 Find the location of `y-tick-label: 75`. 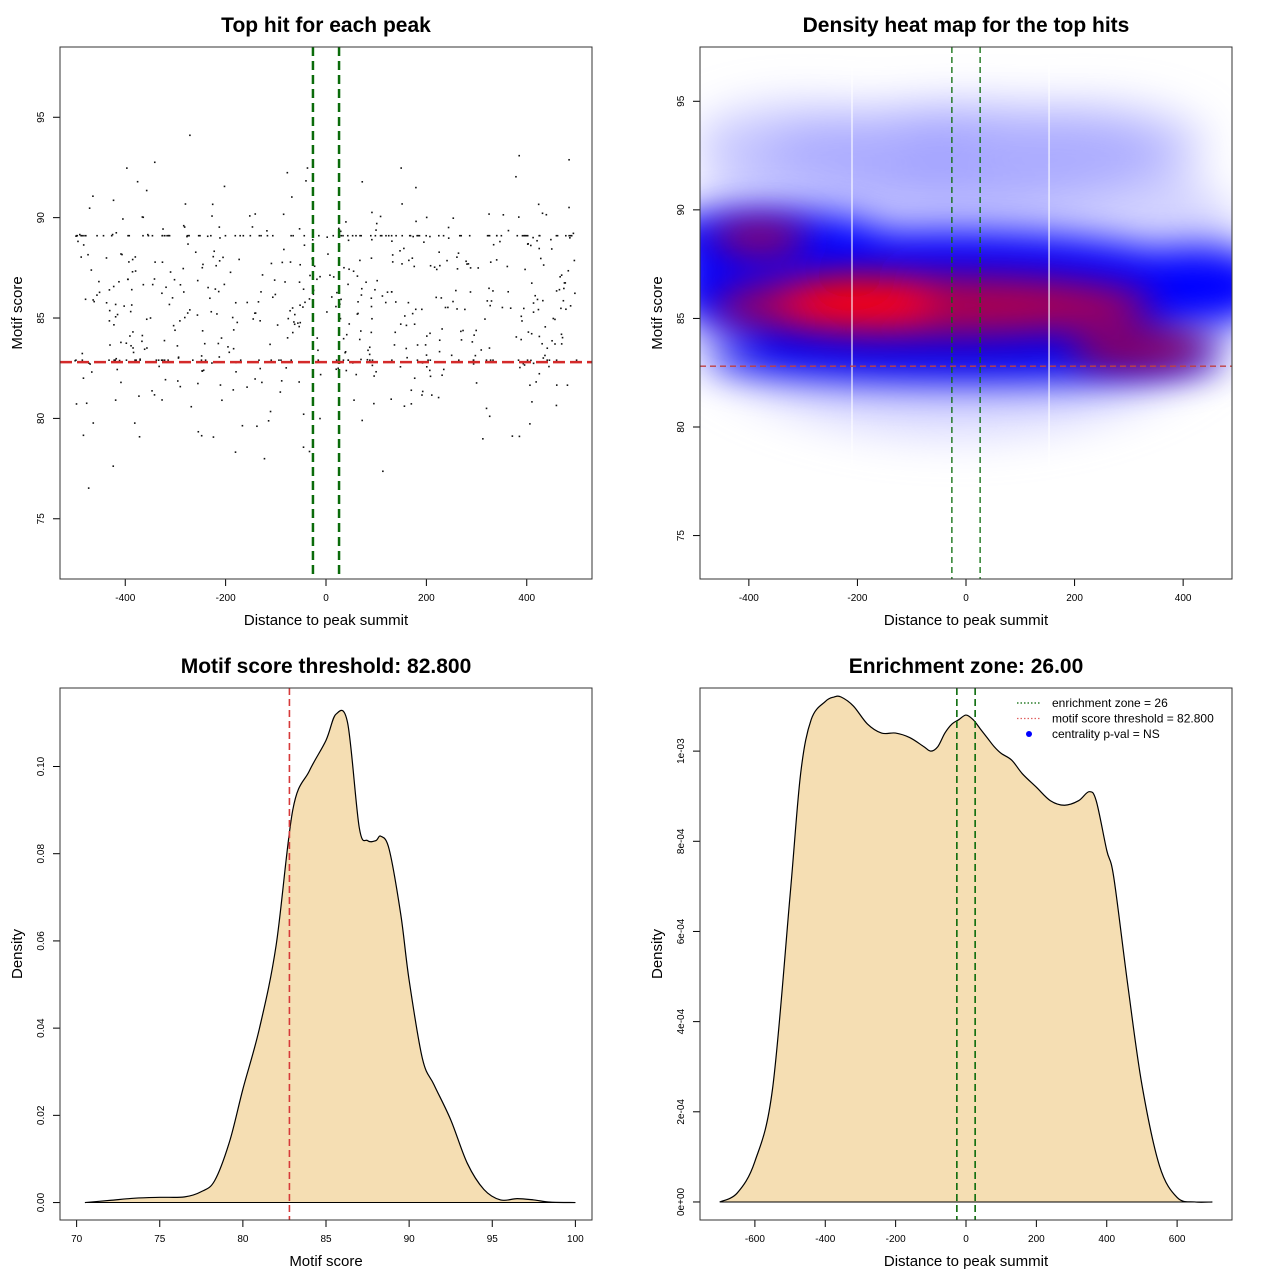

y-tick-label: 75 is located at coordinates (681, 536).